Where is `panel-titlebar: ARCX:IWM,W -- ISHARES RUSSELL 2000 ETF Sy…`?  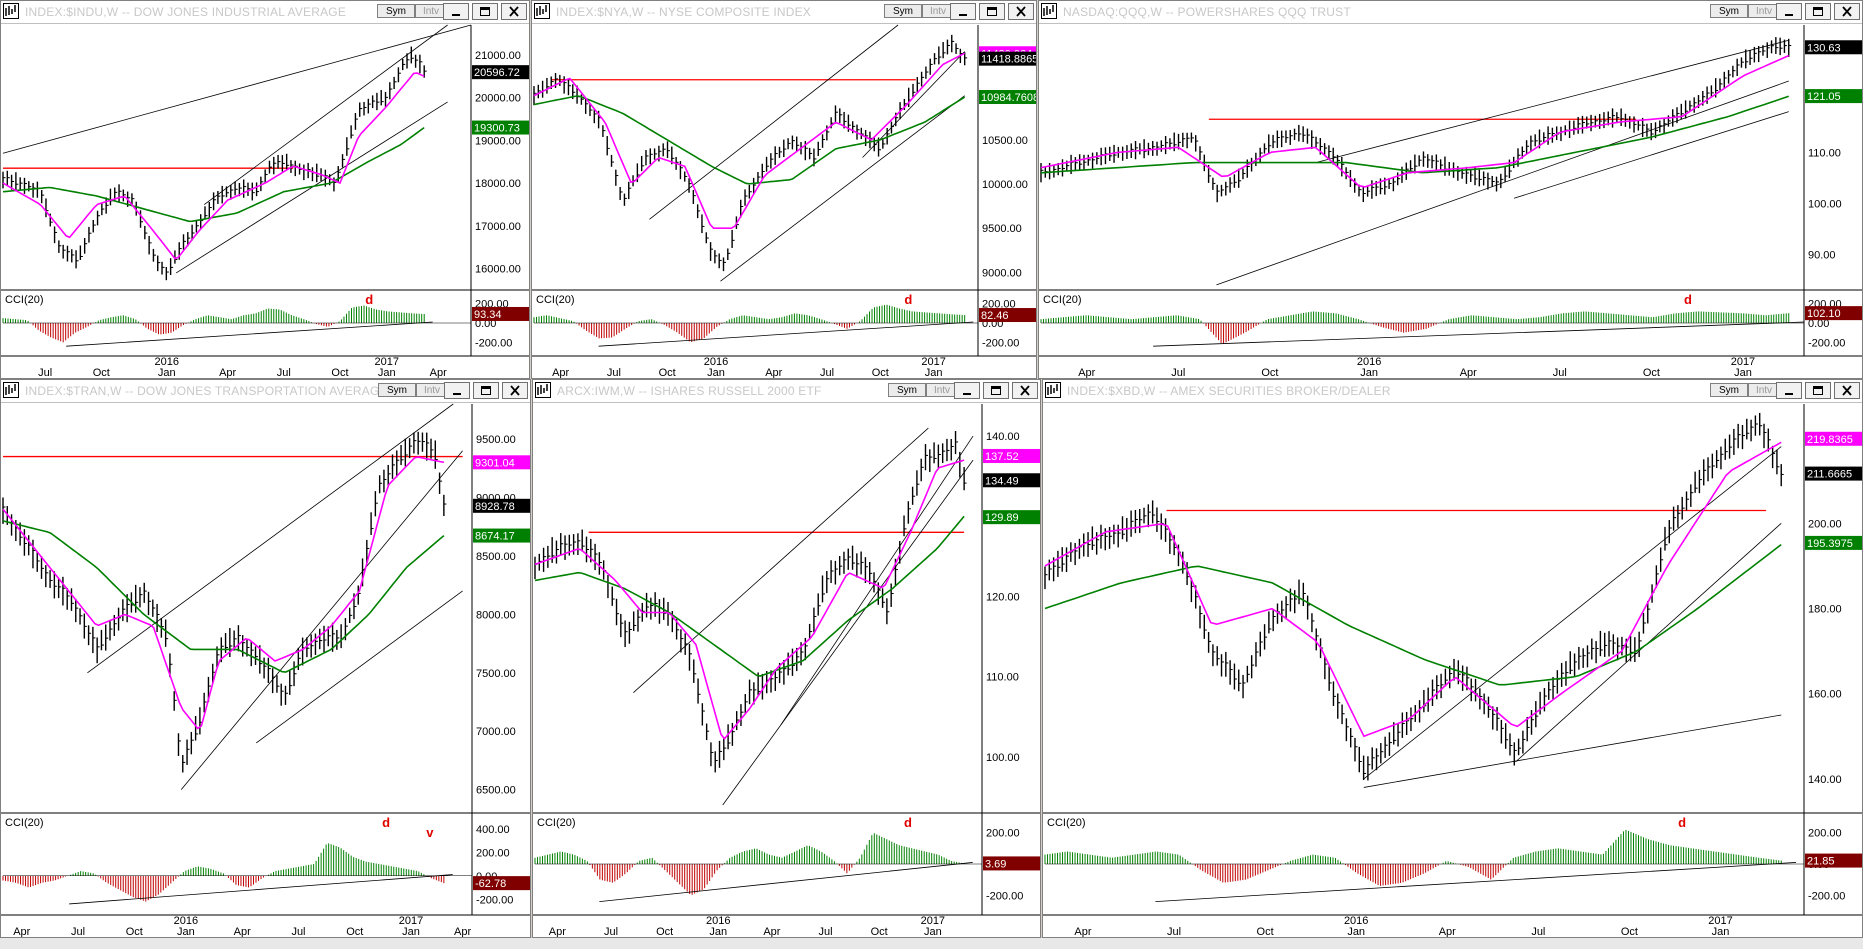
panel-titlebar: ARCX:IWM,W -- ISHARES RUSSELL 2000 ETF Sy… is located at coordinates (786, 391).